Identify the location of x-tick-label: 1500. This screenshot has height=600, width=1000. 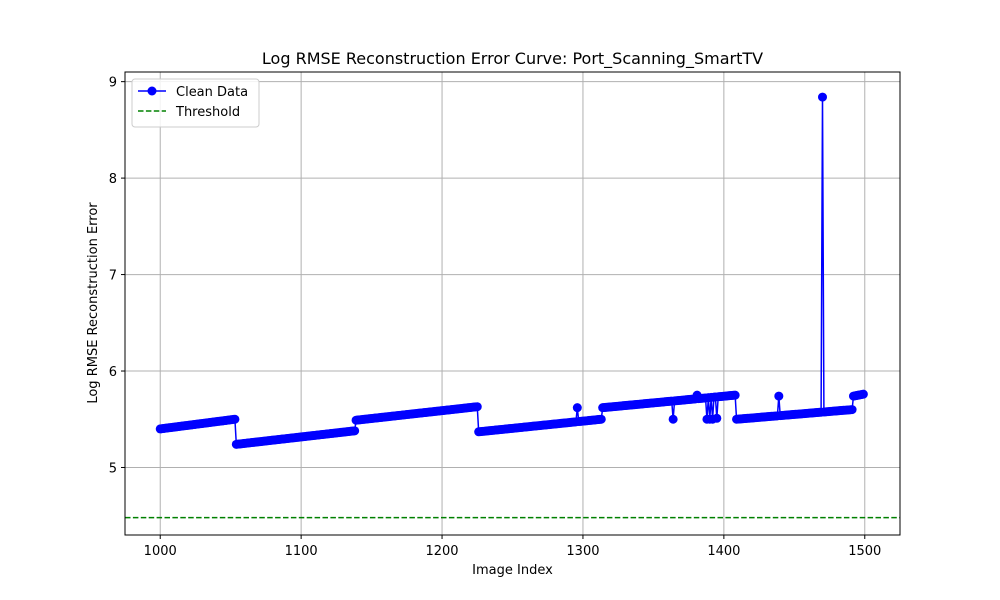
(864, 551).